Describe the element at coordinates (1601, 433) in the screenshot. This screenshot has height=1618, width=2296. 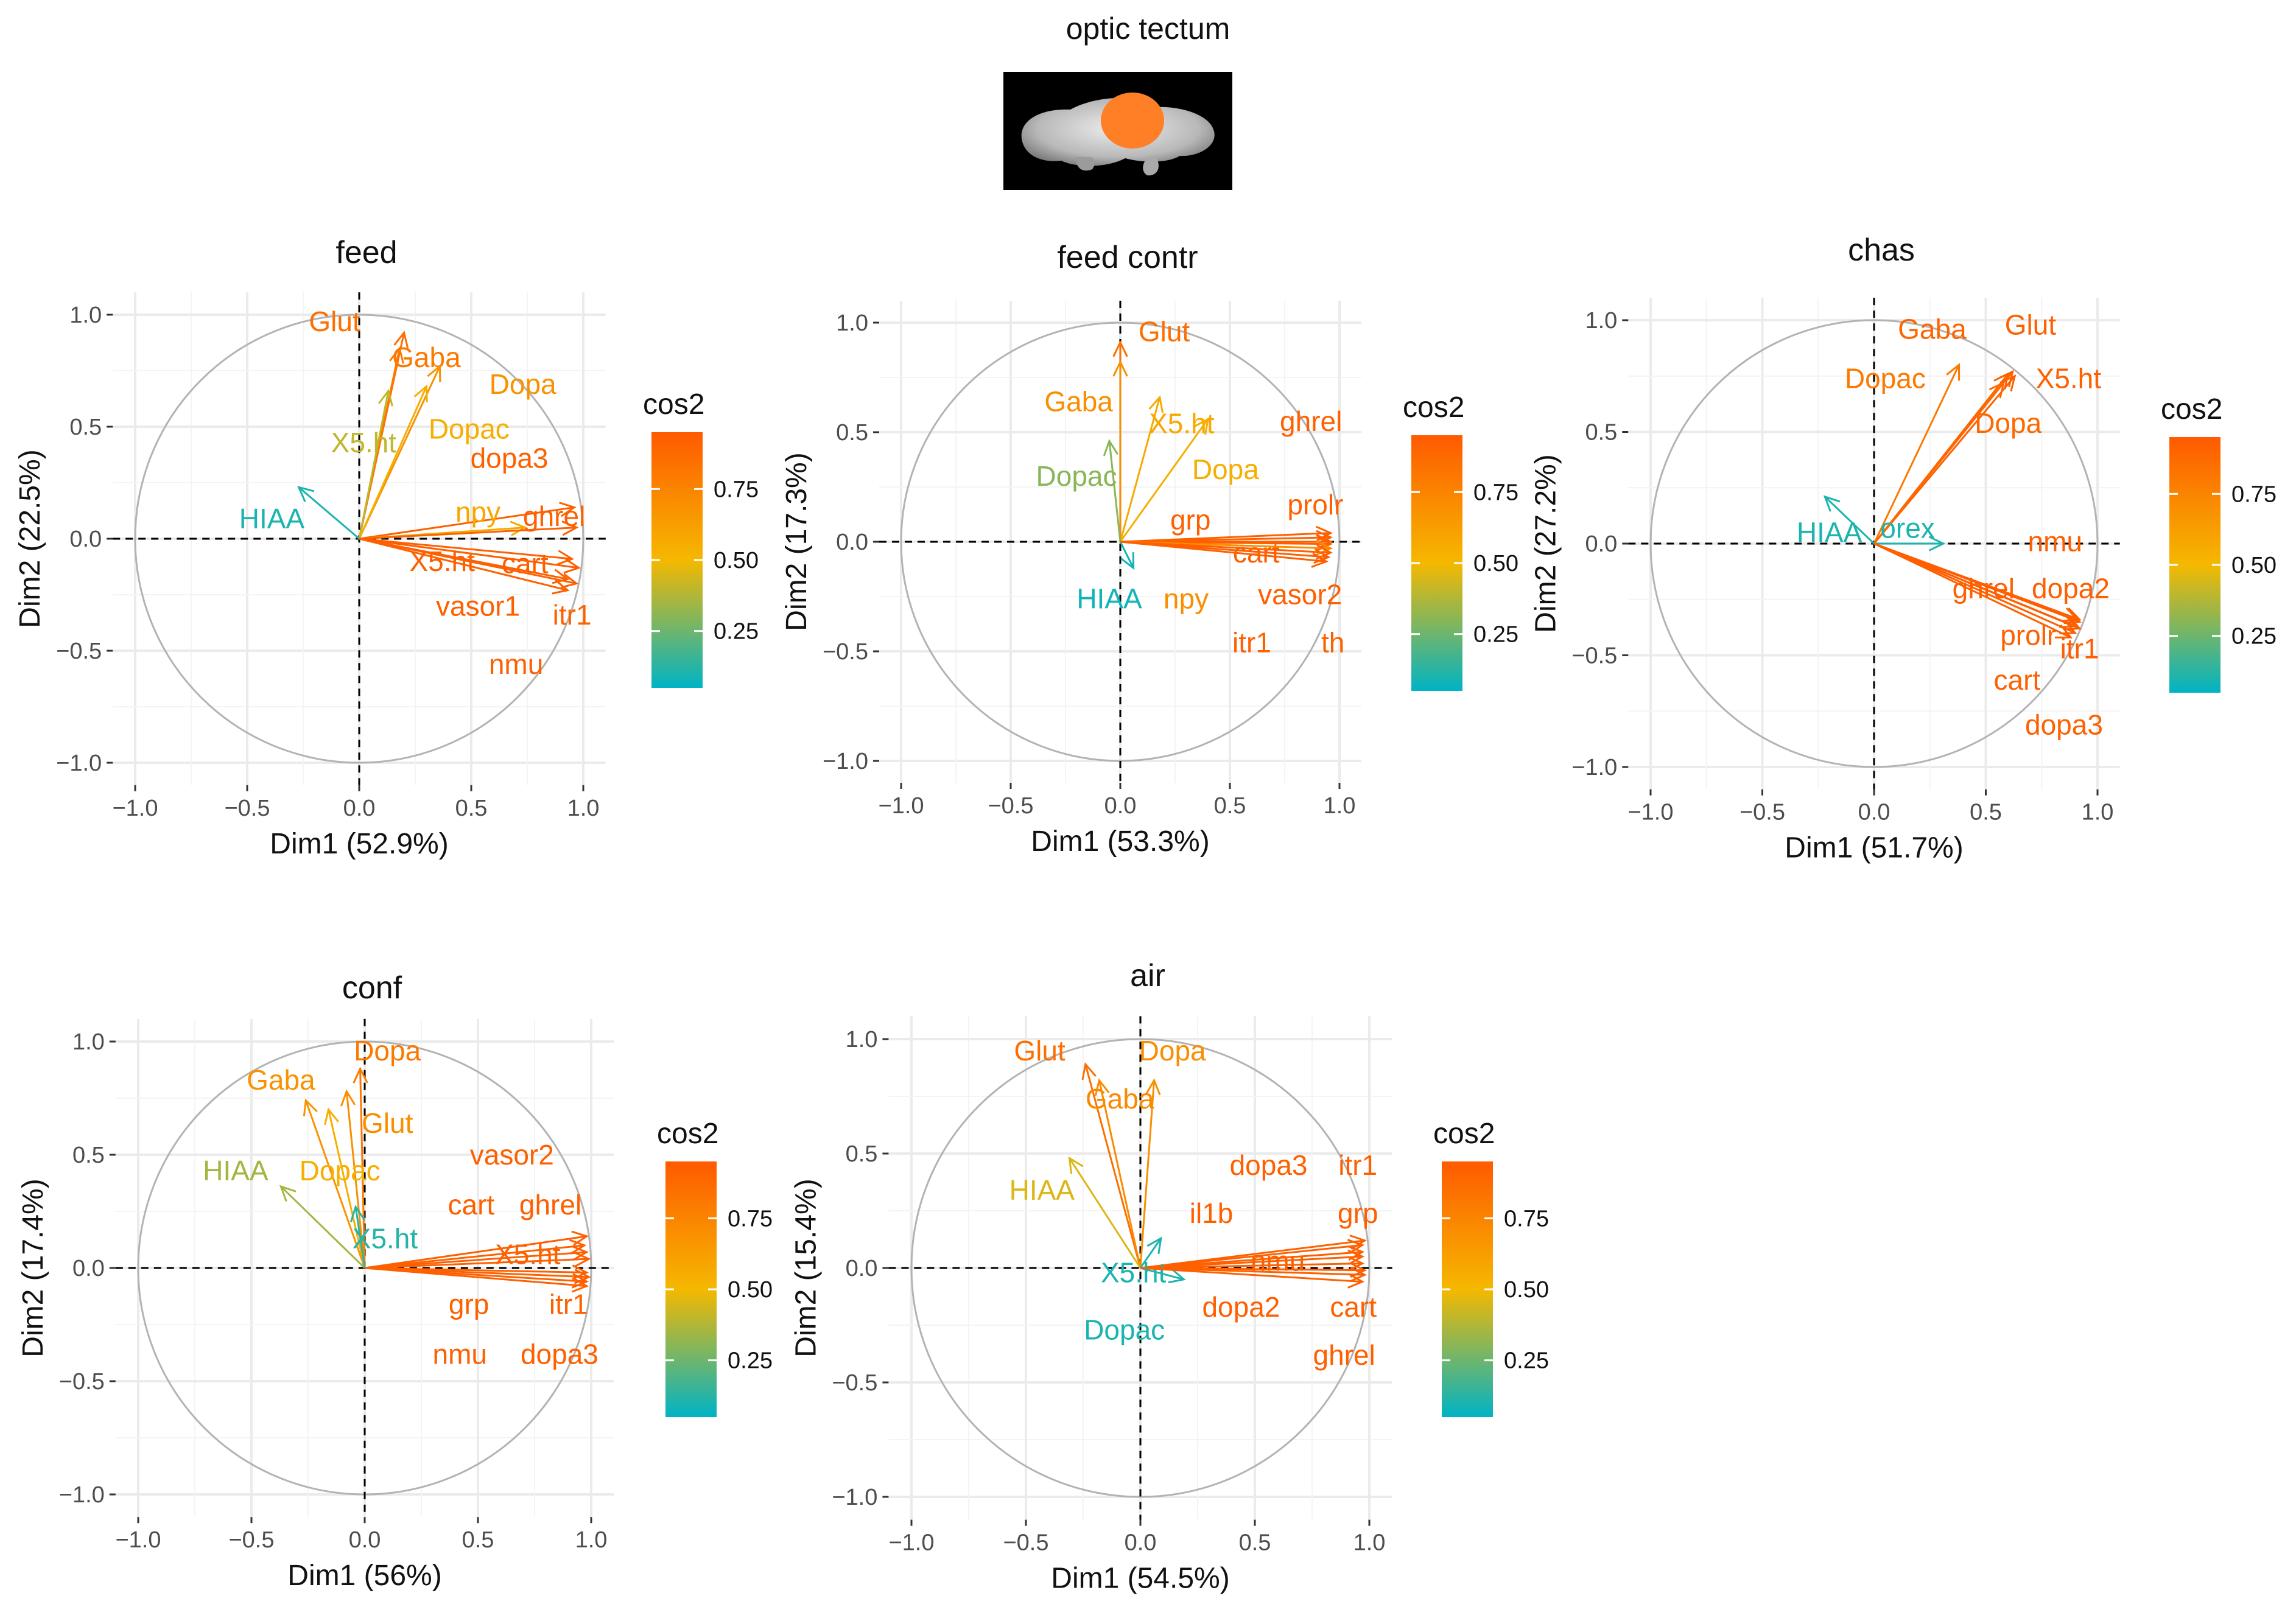
I see `y-tick-label: 0.5` at that location.